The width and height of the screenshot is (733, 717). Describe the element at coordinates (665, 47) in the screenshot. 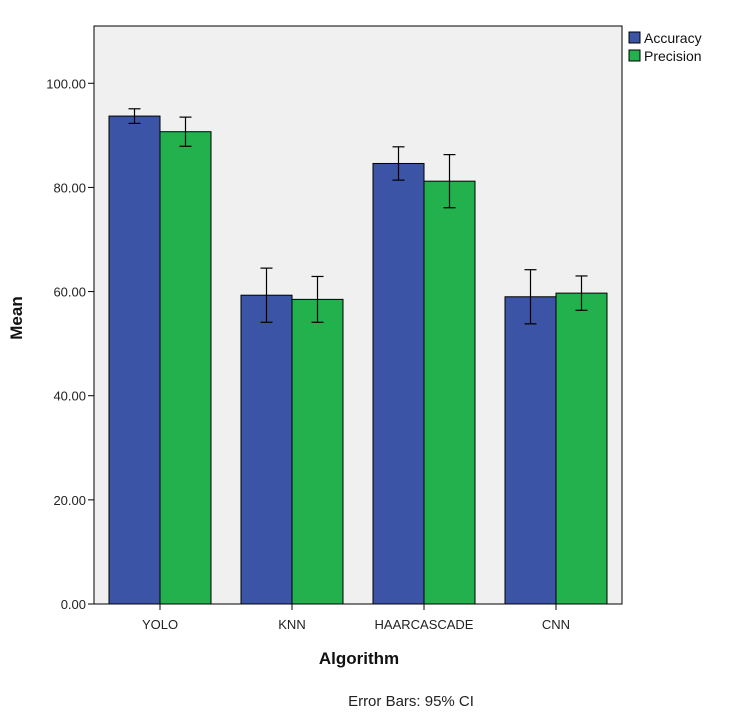

I see `legend: Accuracy Precision` at that location.